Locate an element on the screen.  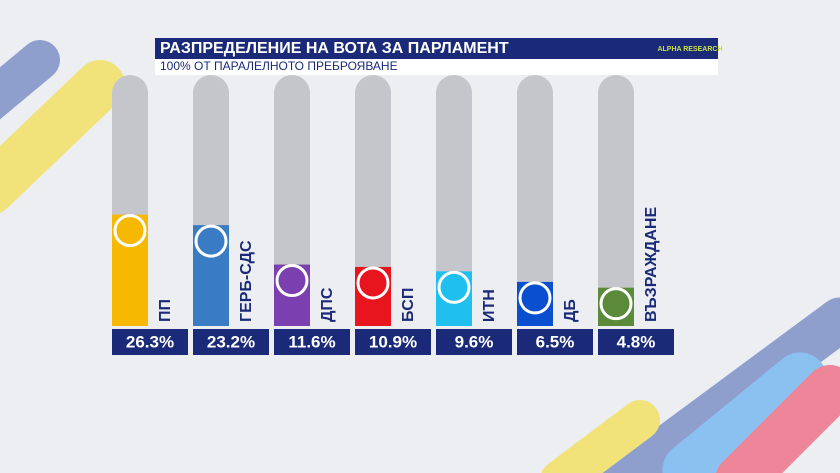
category-label: ДБ is located at coordinates (570, 310).